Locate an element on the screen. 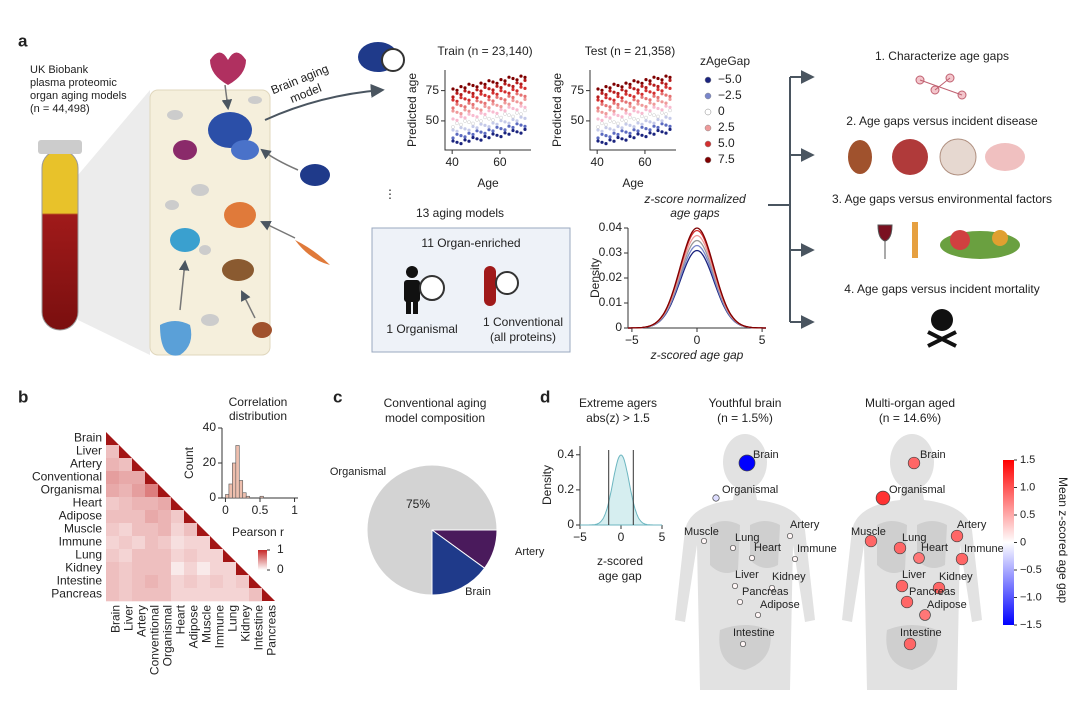 The height and width of the screenshot is (710, 1080). row-label: Muscle is located at coordinates (83, 529).